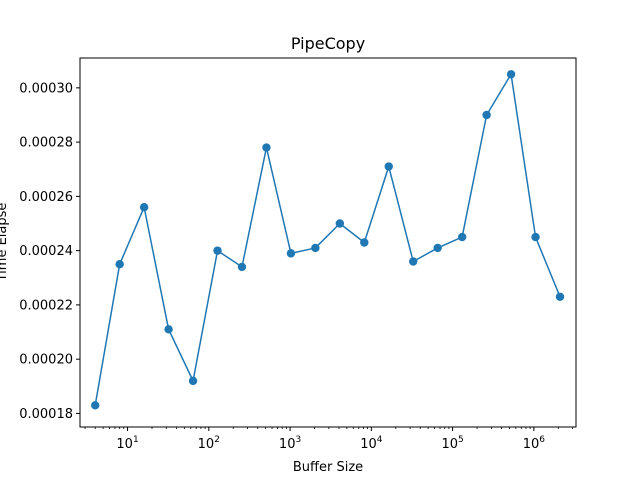  What do you see at coordinates (328, 467) in the screenshot?
I see `x-axis-label: Buffer Size` at bounding box center [328, 467].